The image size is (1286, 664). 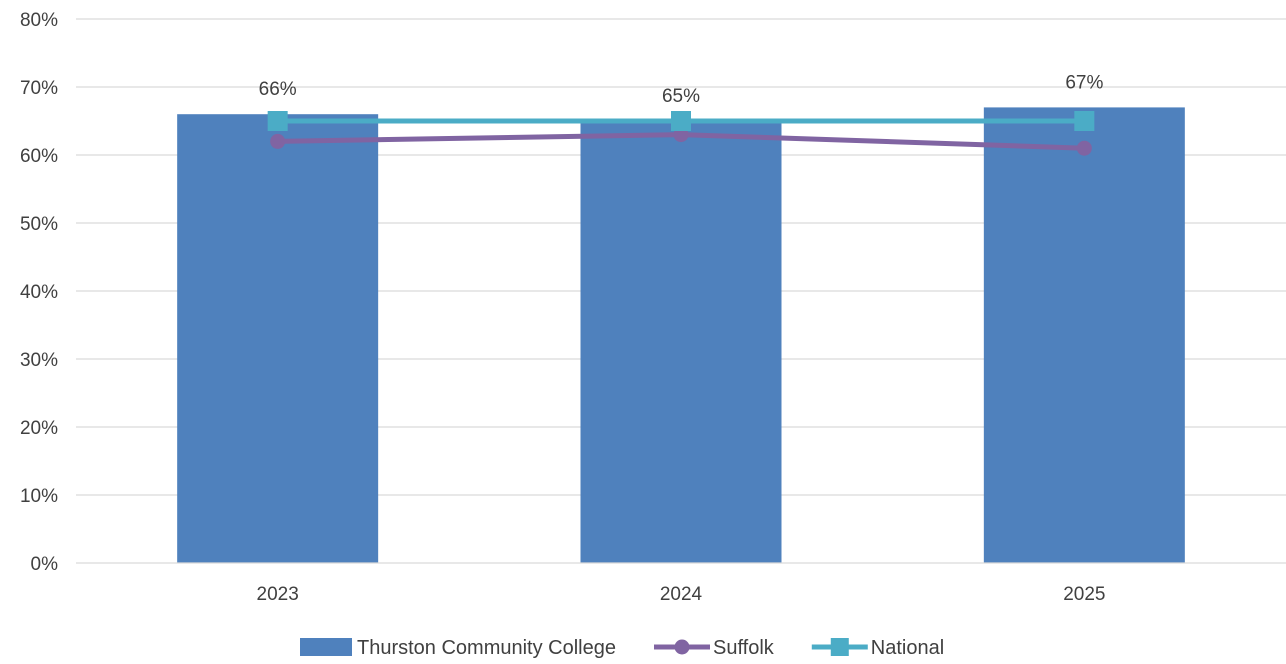 I want to click on y-tick-label: 70%, so click(x=39, y=88).